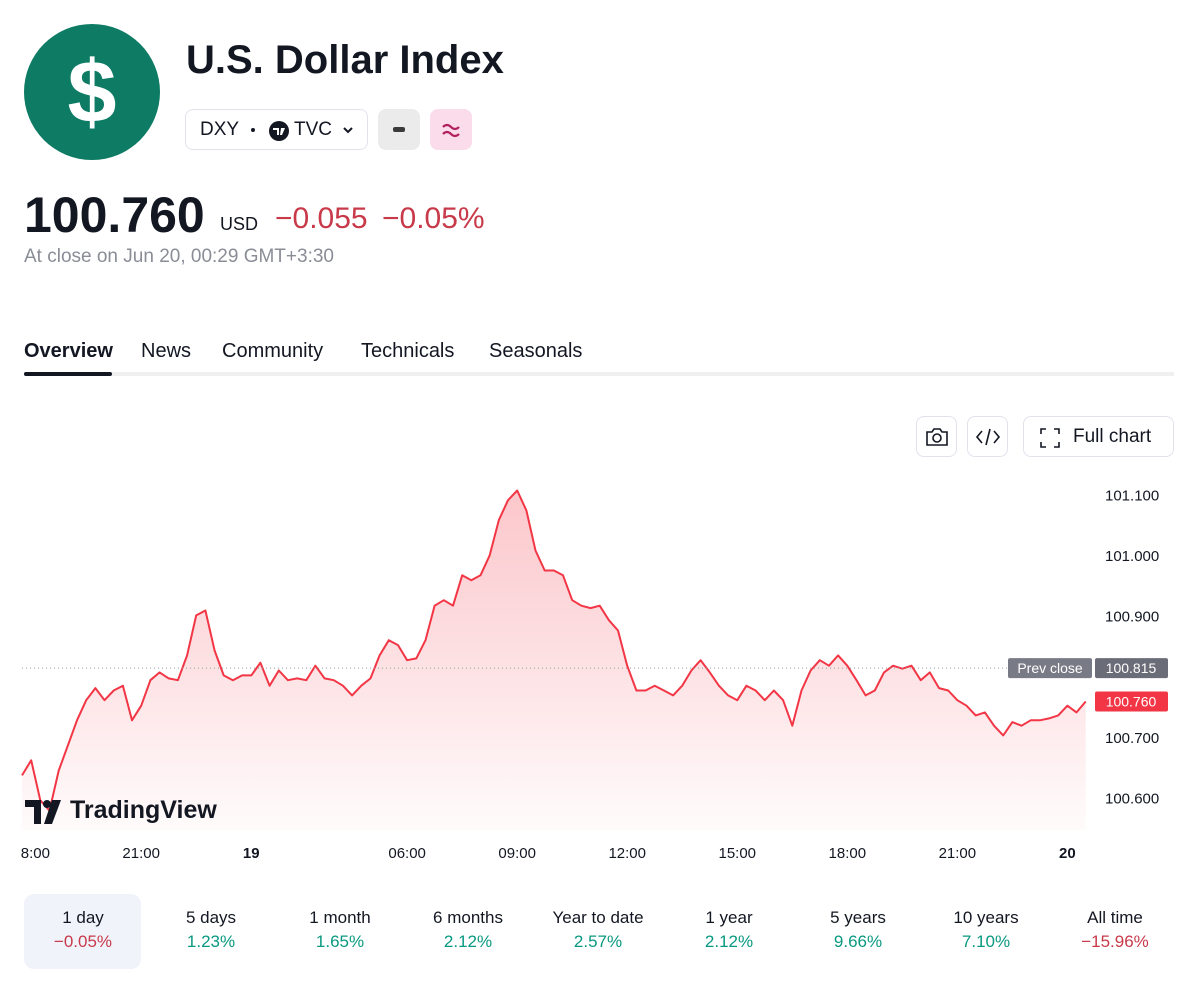 This screenshot has height=989, width=1198. What do you see at coordinates (313, 129) in the screenshot?
I see `exchange: TVC` at bounding box center [313, 129].